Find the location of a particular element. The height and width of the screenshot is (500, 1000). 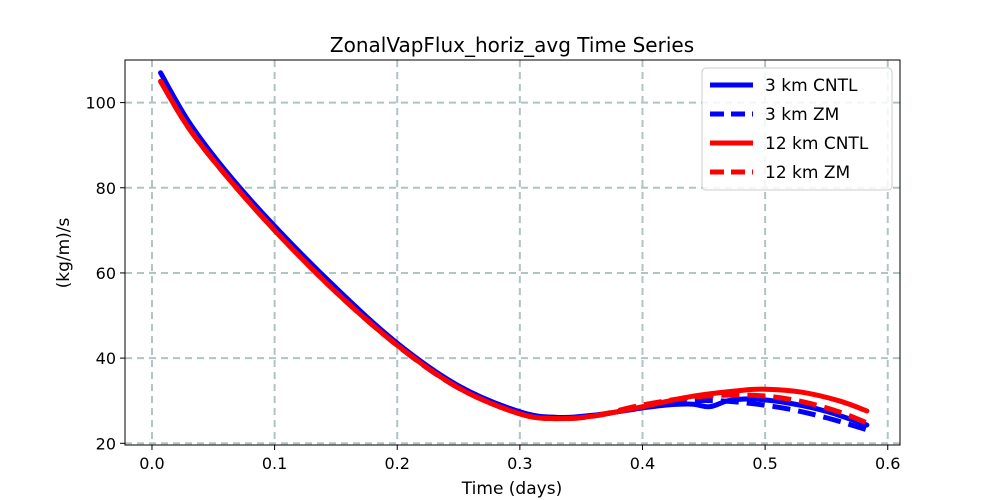

legend: 3 km CNTL 3 km ZM 12 km CNTL 12 km ZM is located at coordinates (797, 129).